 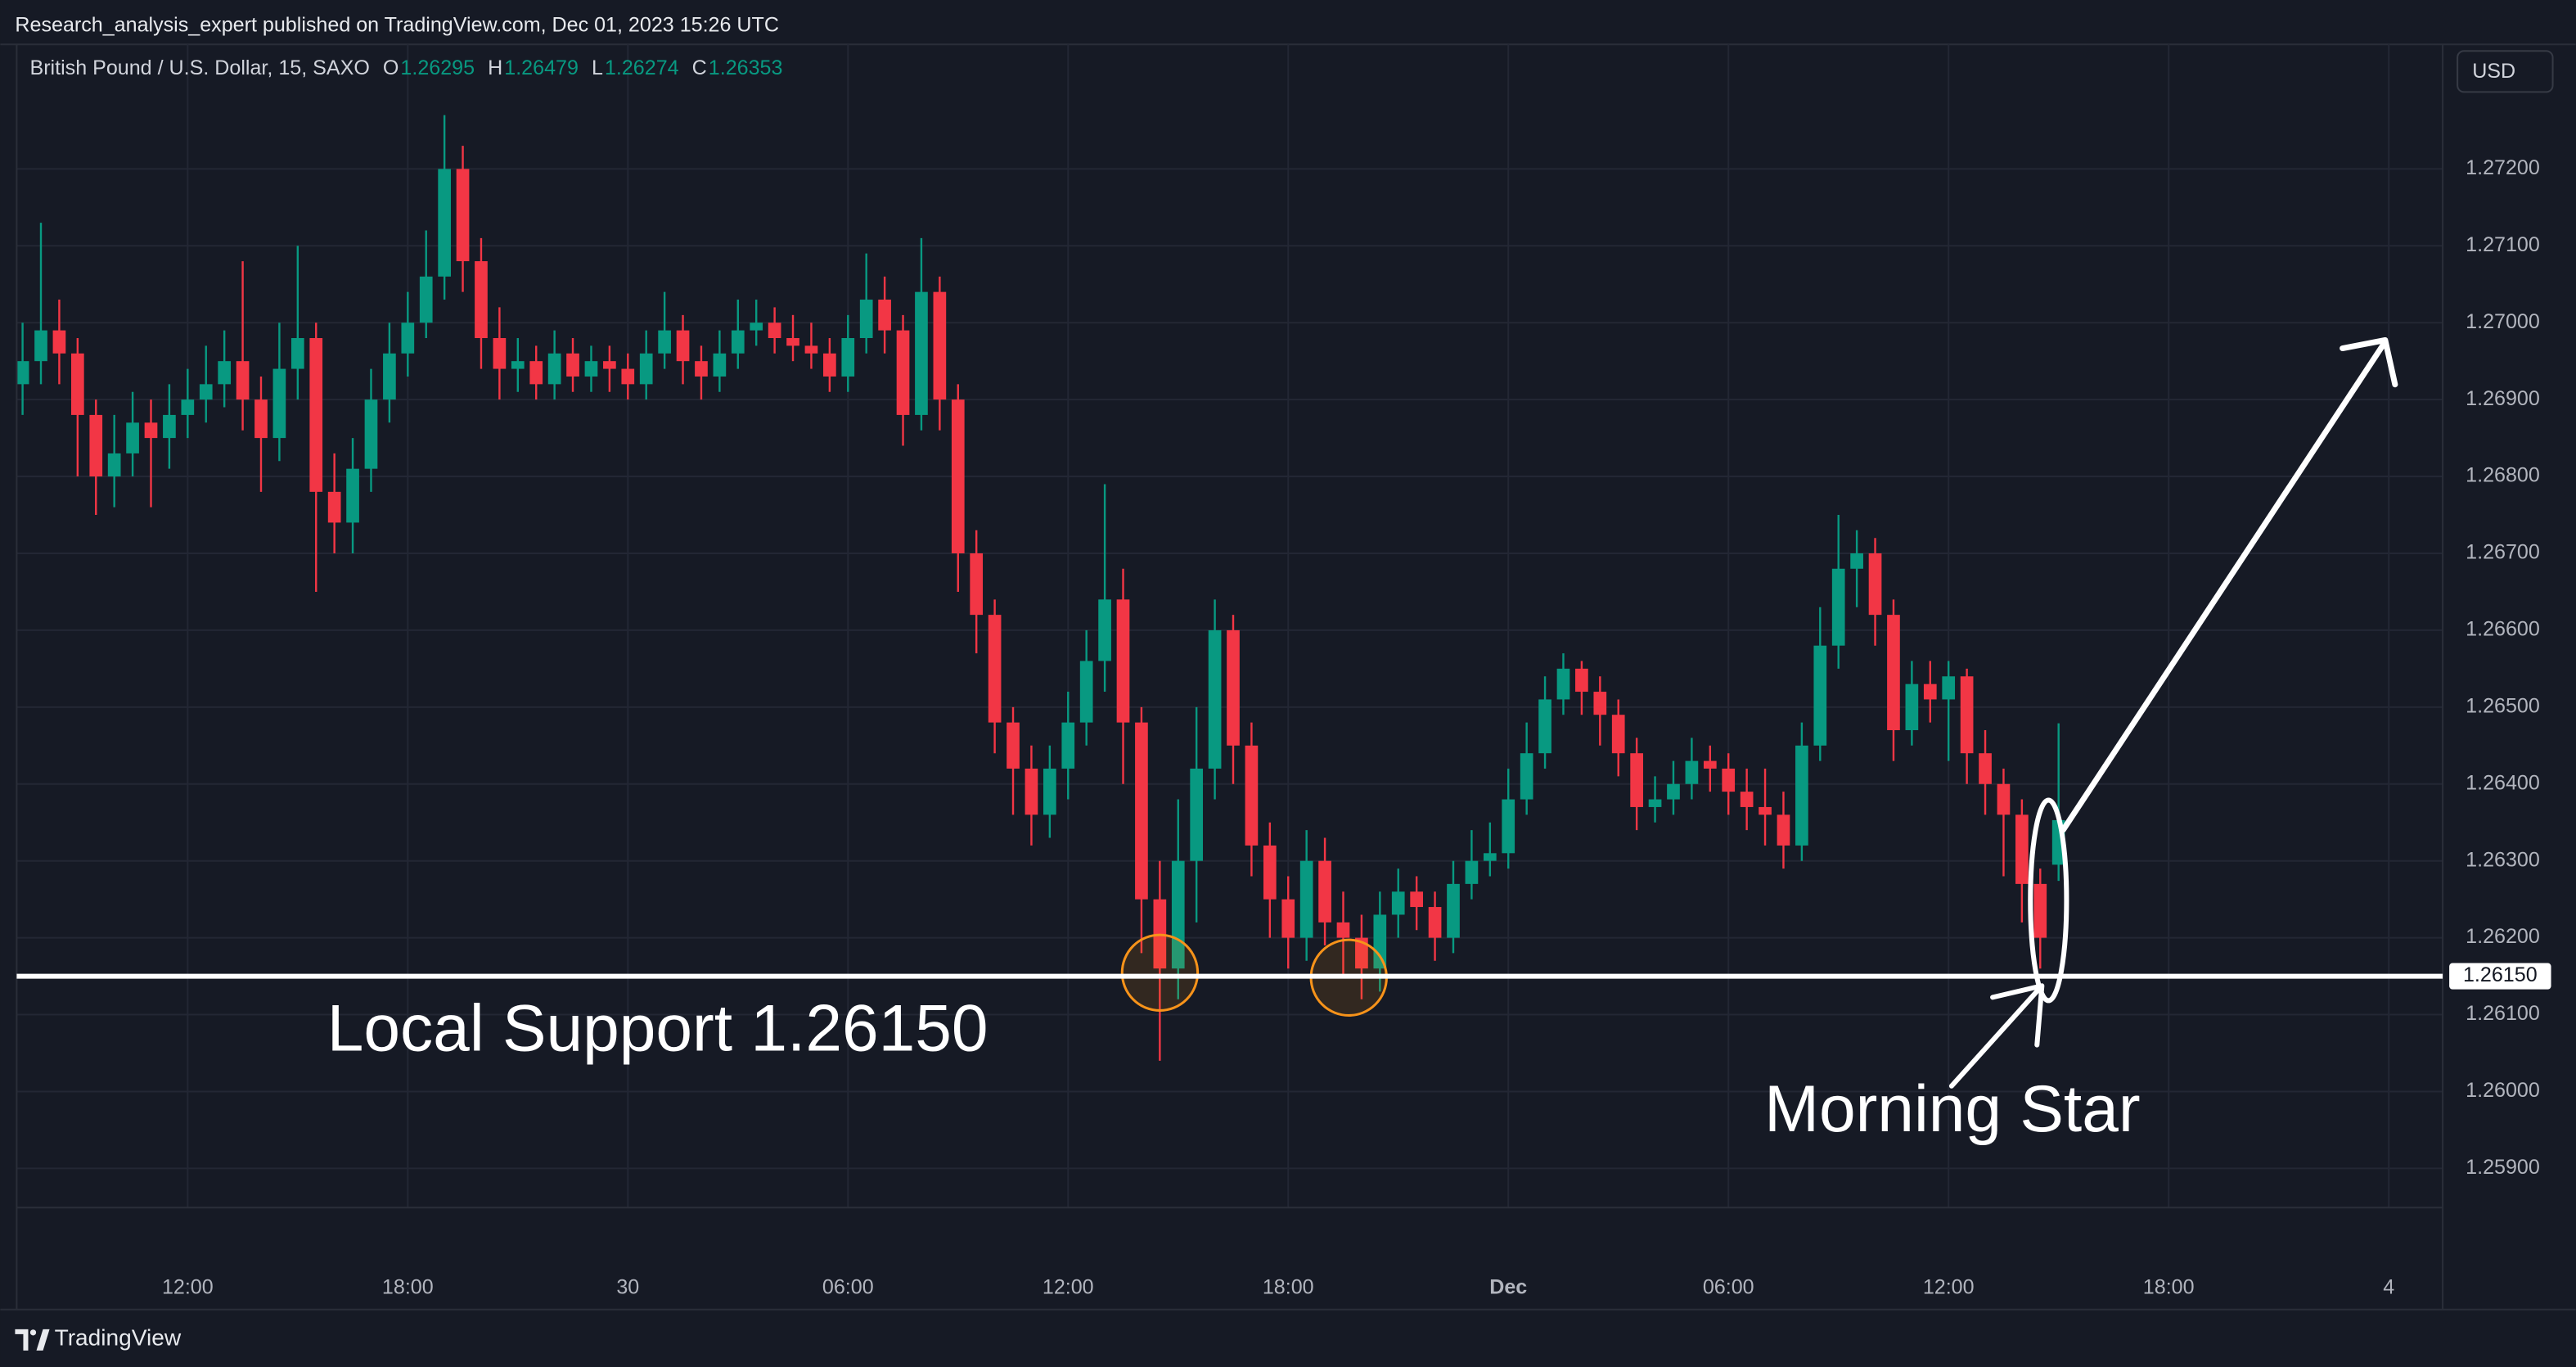 What do you see at coordinates (2503, 1014) in the screenshot?
I see `y-tick-label: 1.26100` at bounding box center [2503, 1014].